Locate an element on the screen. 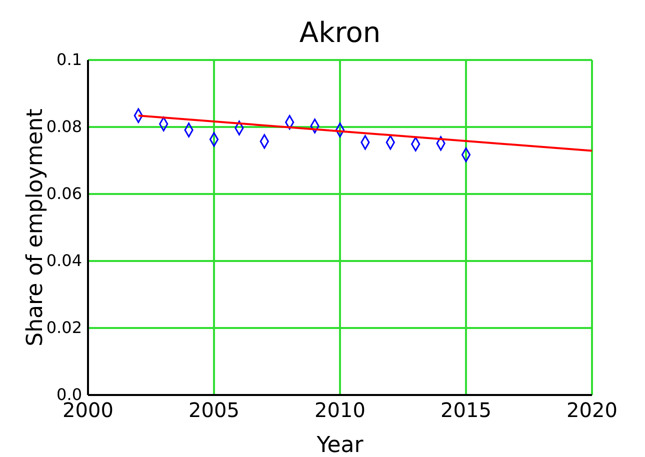 This screenshot has width=645, height=457. y-tick-label: 0.1 is located at coordinates (69, 60).